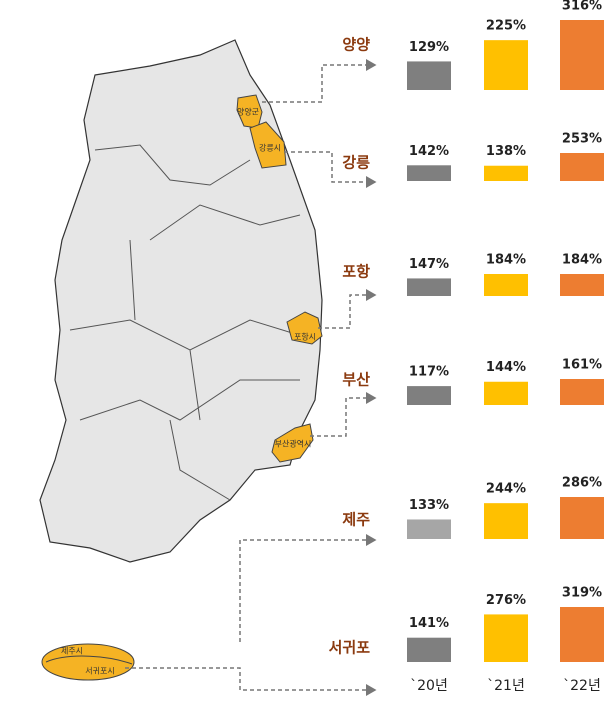  What do you see at coordinates (429, 505) in the screenshot?
I see `value-label: 133%` at bounding box center [429, 505].